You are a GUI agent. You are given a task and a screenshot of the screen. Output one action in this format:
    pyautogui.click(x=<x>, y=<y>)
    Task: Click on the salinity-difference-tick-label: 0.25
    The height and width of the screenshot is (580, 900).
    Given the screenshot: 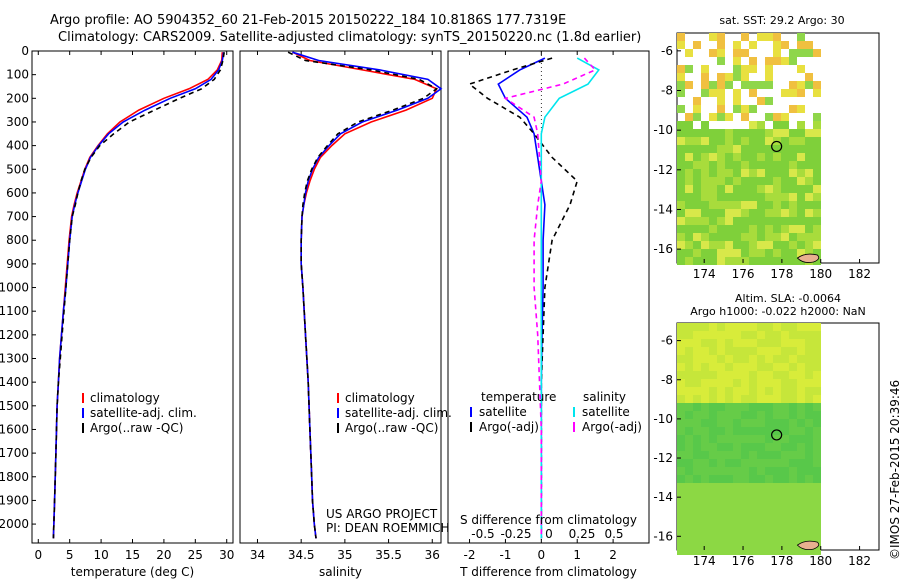 What is the action you would take?
    pyautogui.click(x=582, y=534)
    